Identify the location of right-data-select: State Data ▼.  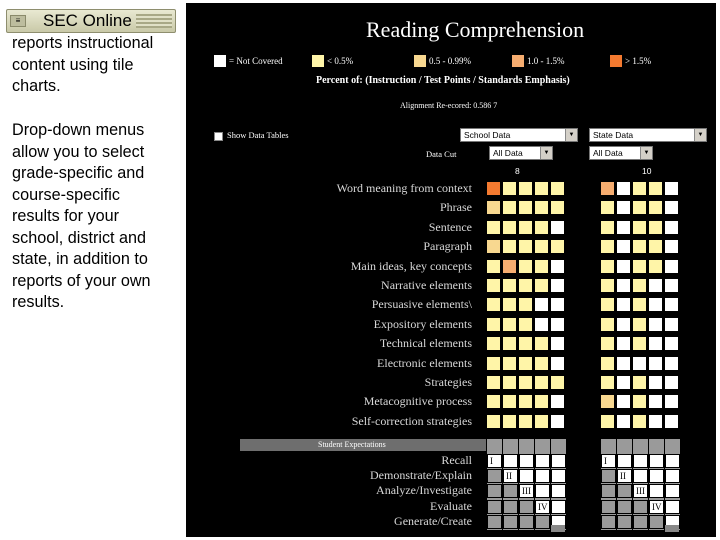
(648, 135).